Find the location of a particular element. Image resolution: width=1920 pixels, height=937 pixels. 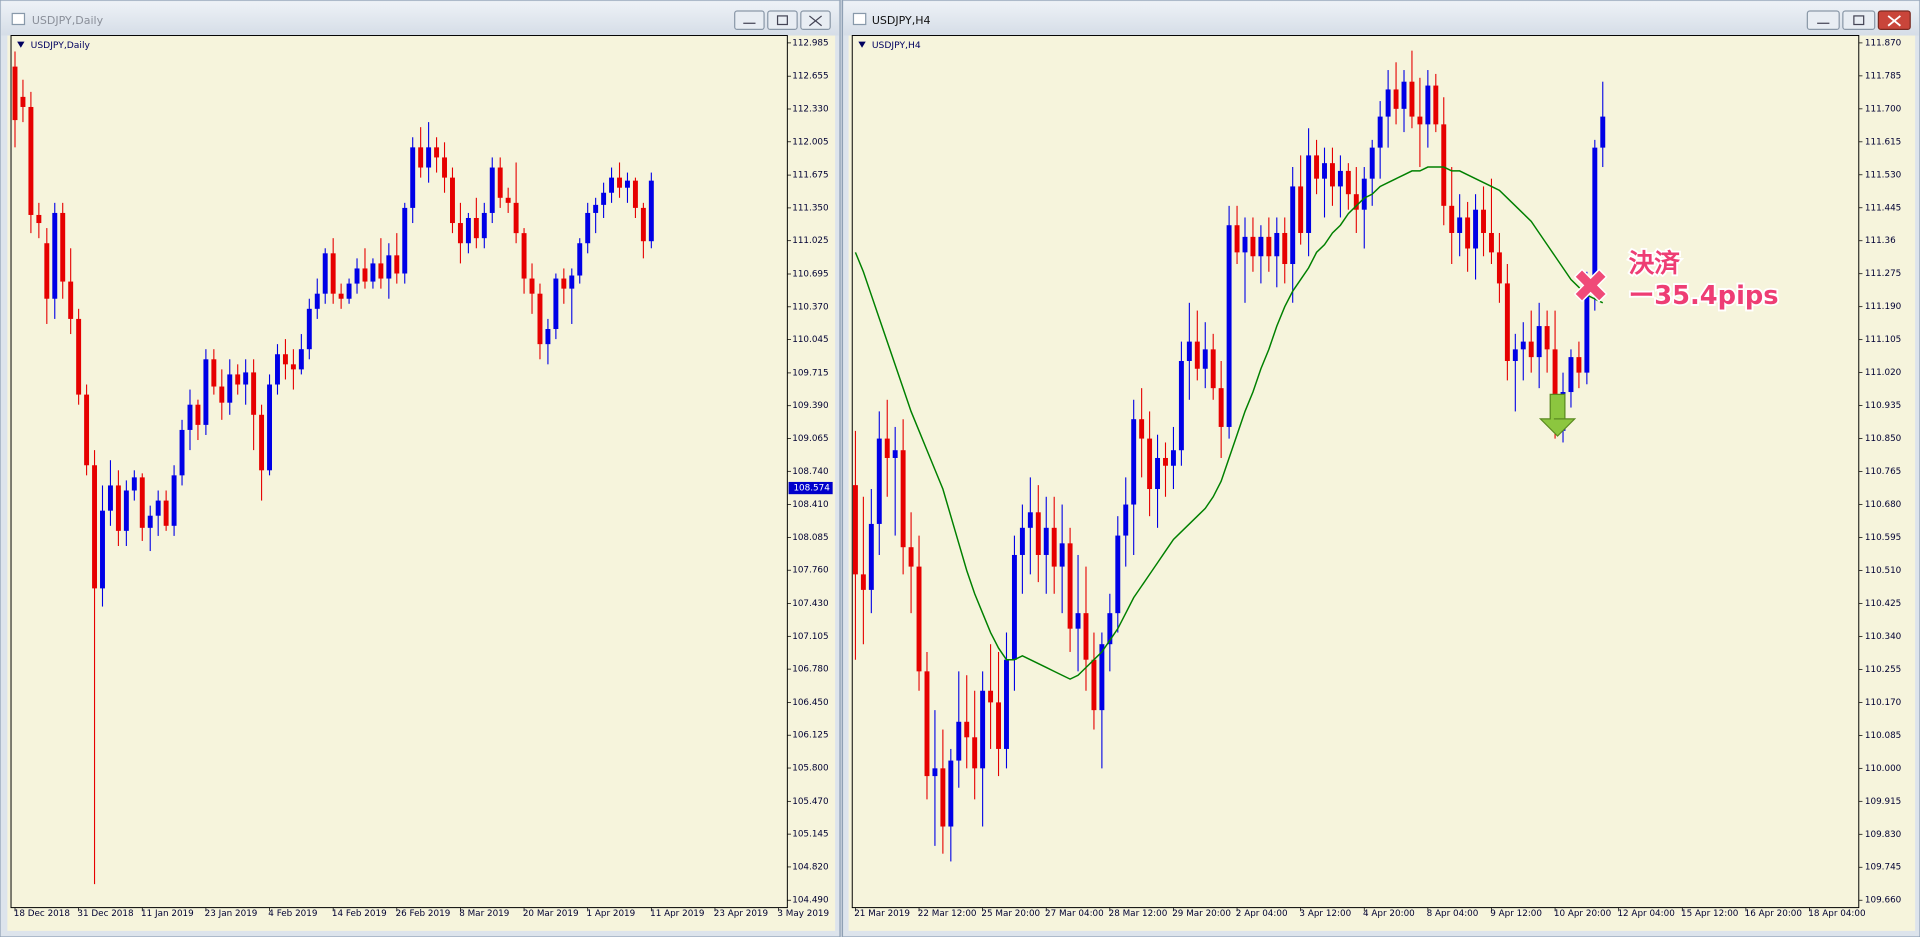

icon is located at coordinates (816, 21).